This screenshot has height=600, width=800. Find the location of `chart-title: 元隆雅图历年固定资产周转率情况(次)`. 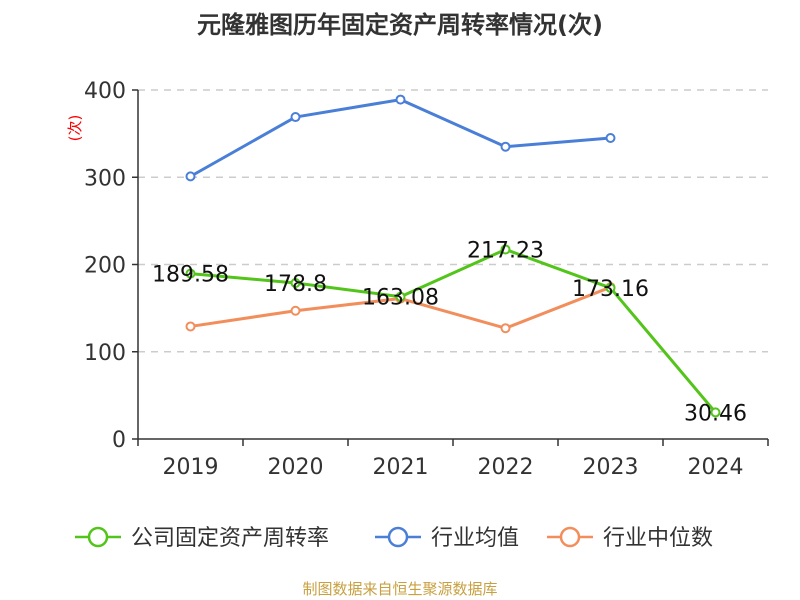

chart-title: 元隆雅图历年固定资产周转率情况(次) is located at coordinates (400, 25).